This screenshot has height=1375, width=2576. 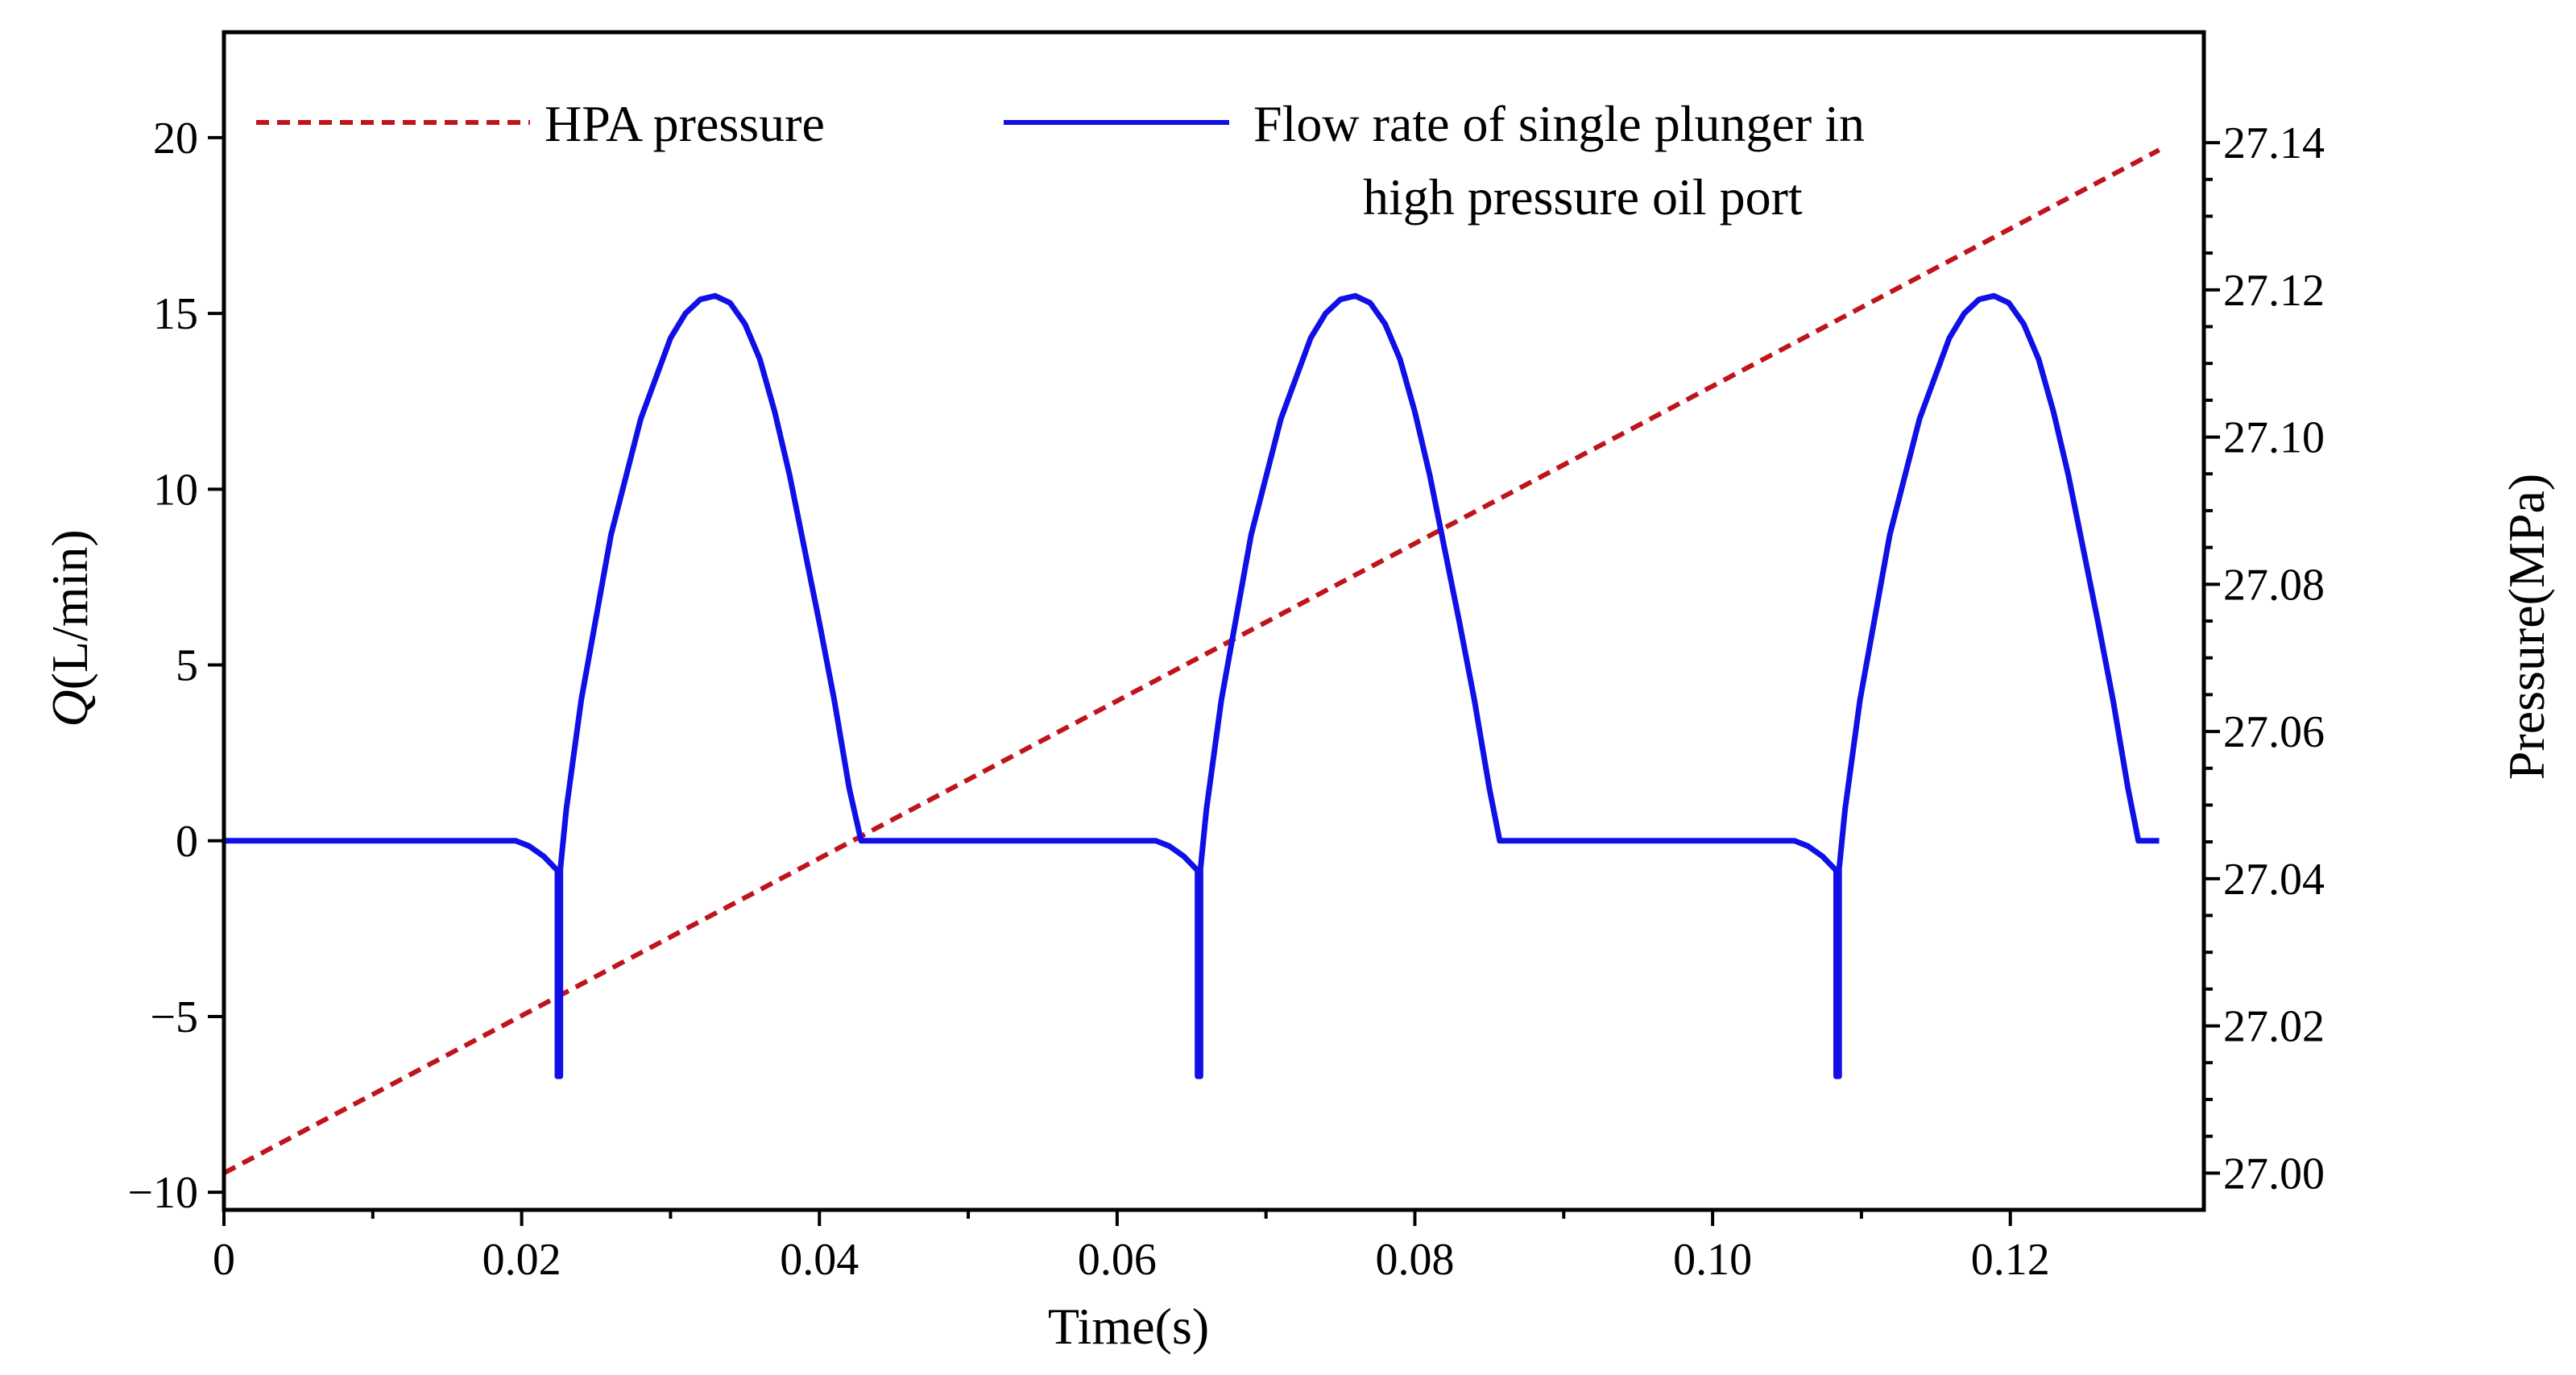 What do you see at coordinates (175, 490) in the screenshot?
I see `y-left-tick-label: 10` at bounding box center [175, 490].